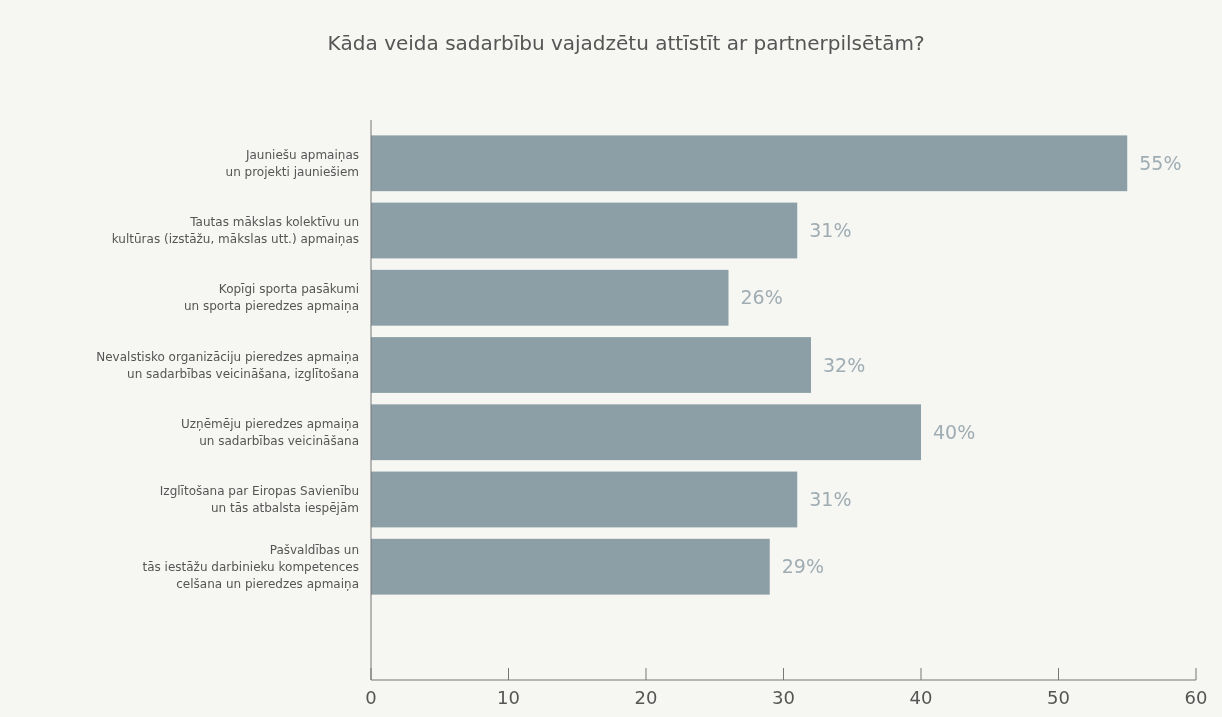 The image size is (1222, 717). What do you see at coordinates (227, 365) in the screenshot?
I see `y-tick-label: Nevalstisko organizāciju pieredzes apmaiņa un sadarbības veicināšana, izglītošana` at bounding box center [227, 365].